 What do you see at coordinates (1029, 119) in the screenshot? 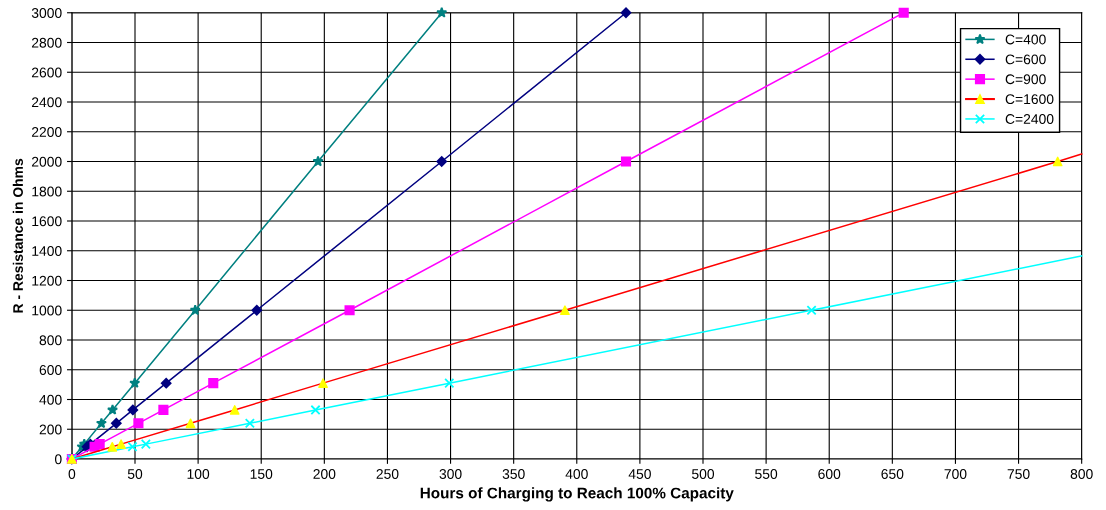
I see `legend-label: C=2400` at bounding box center [1029, 119].